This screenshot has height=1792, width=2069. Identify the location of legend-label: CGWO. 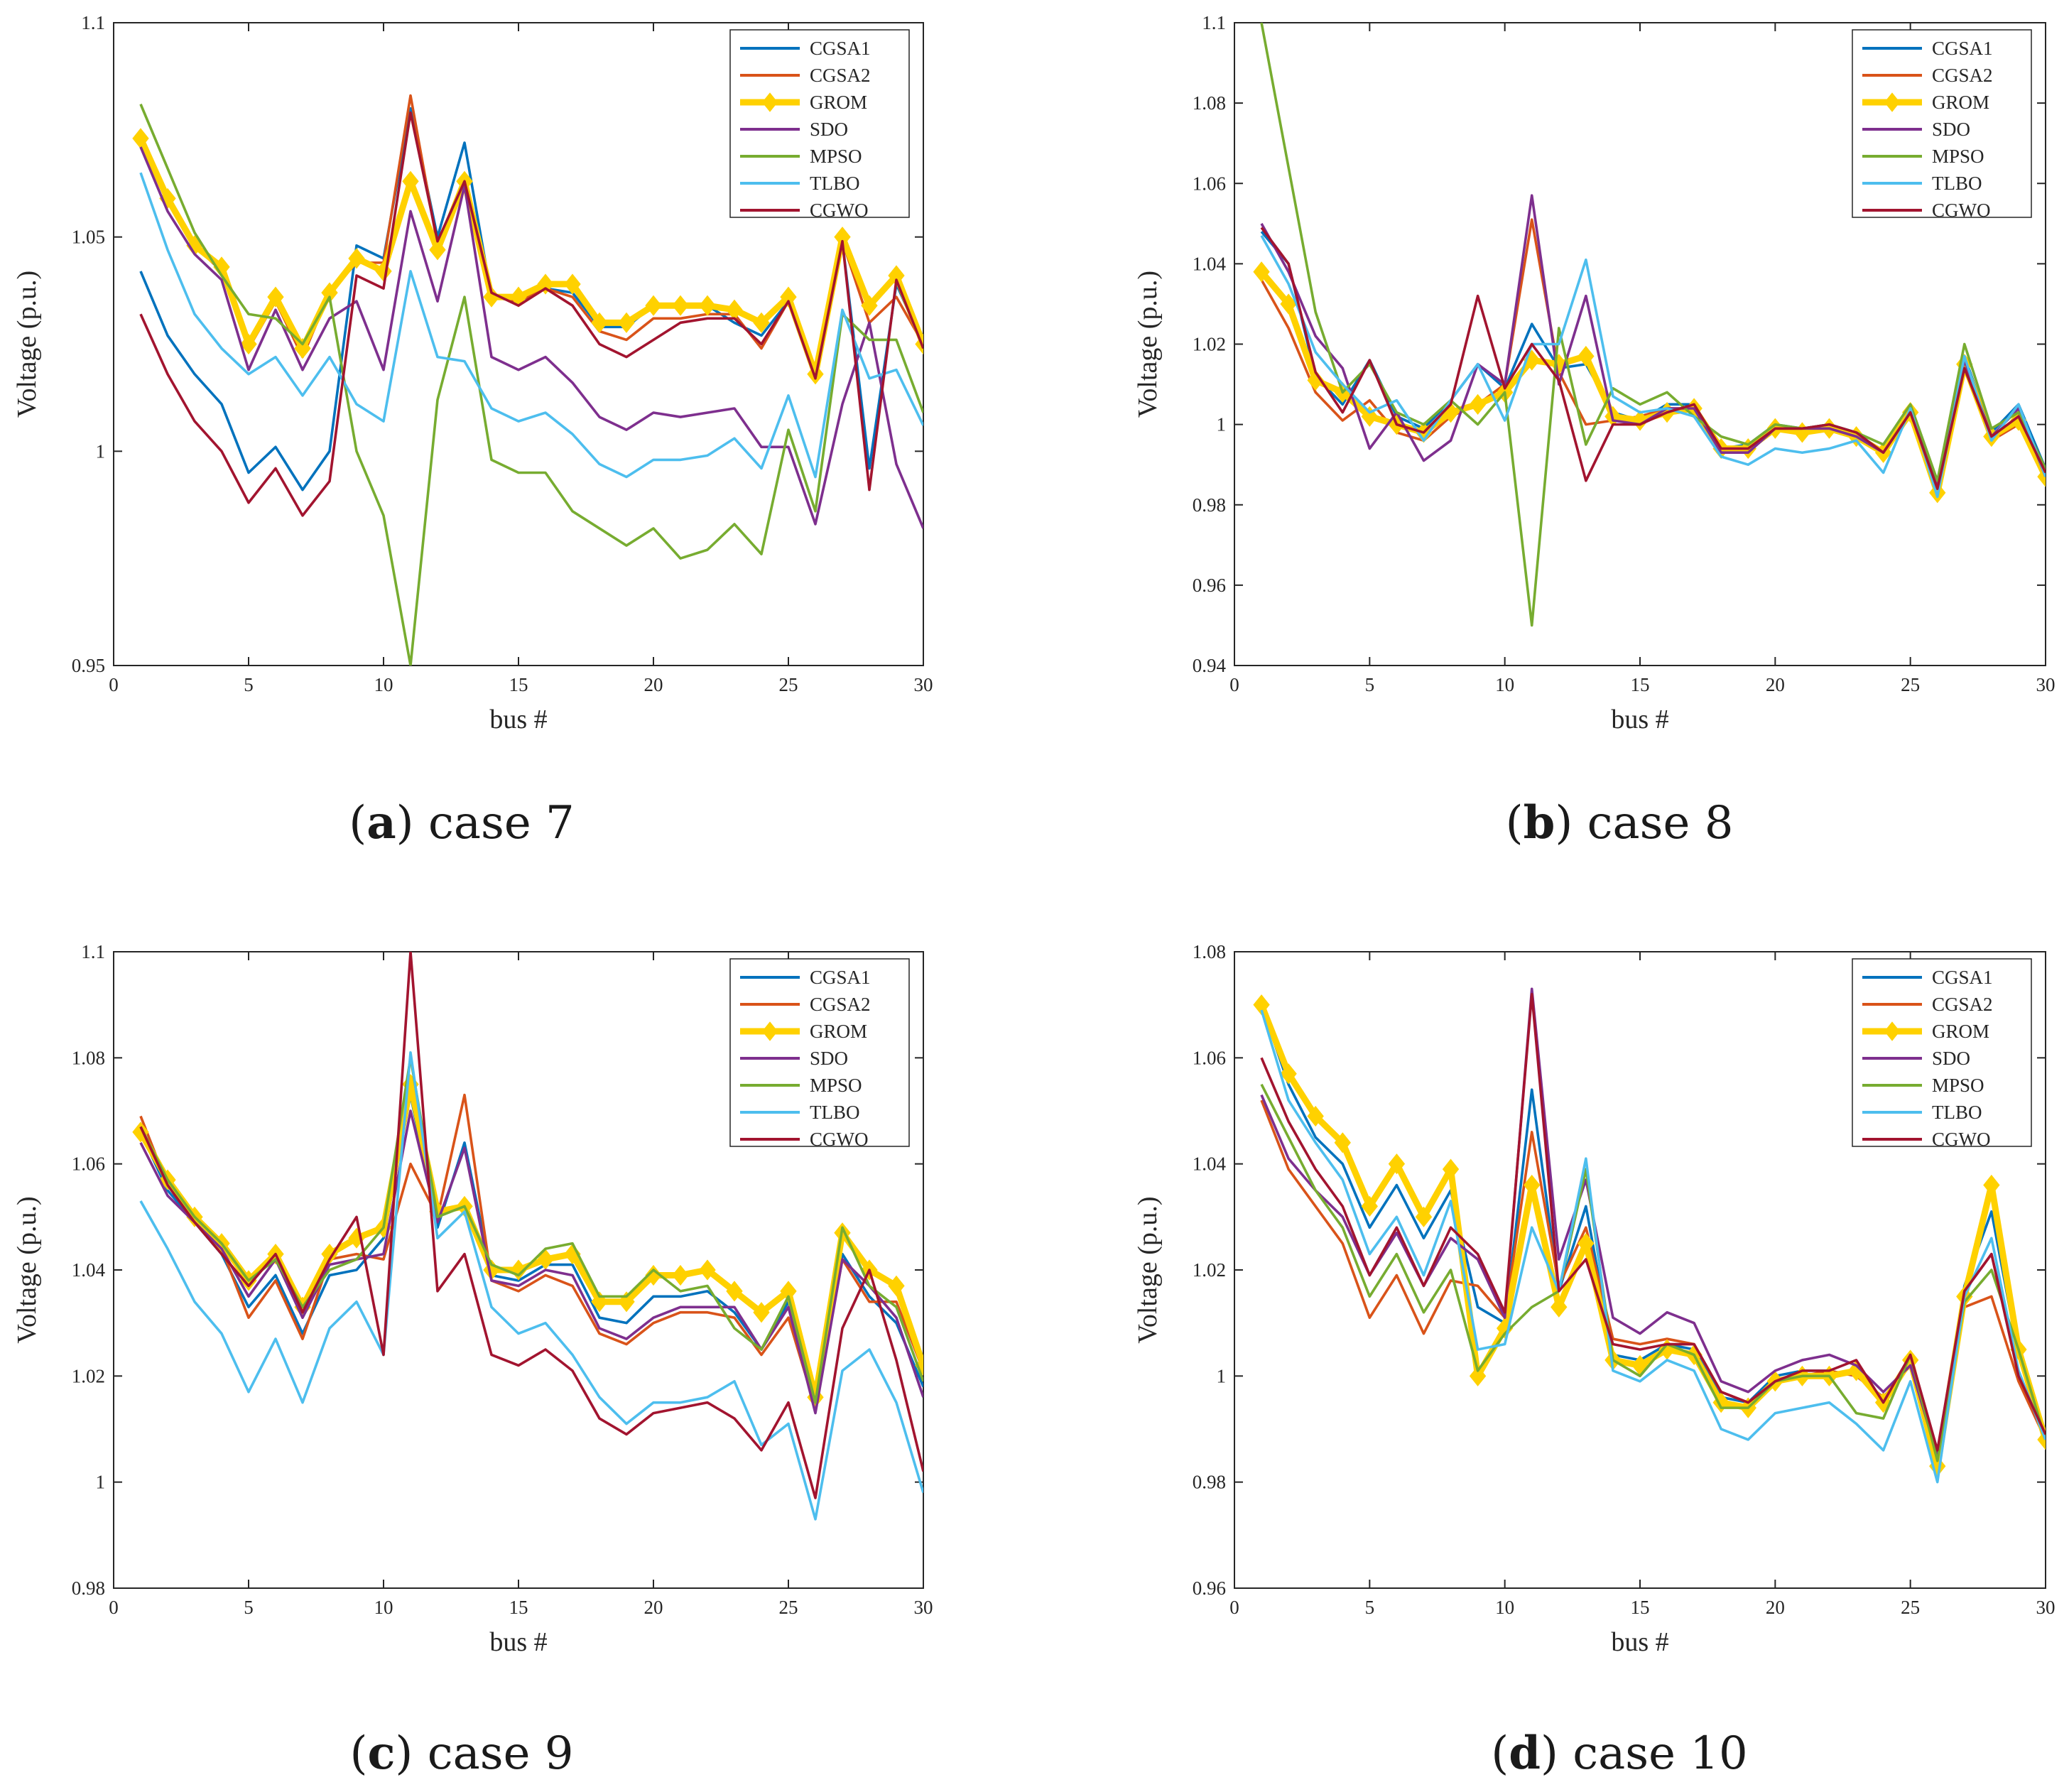
(1961, 1140).